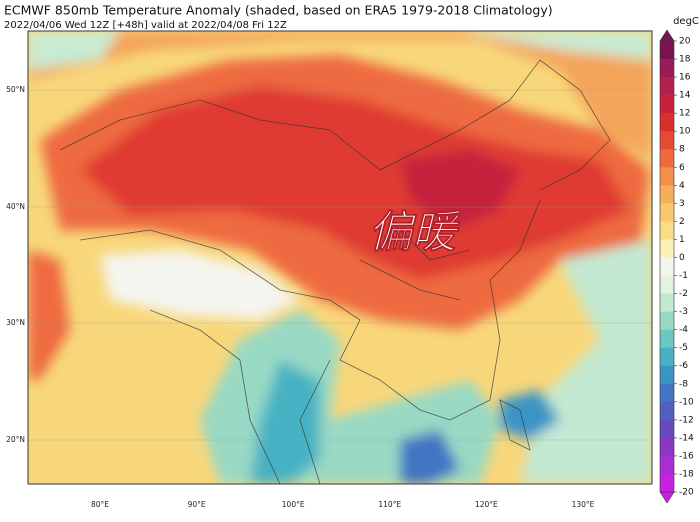  I want to click on colorbar-label: degC, so click(686, 21).